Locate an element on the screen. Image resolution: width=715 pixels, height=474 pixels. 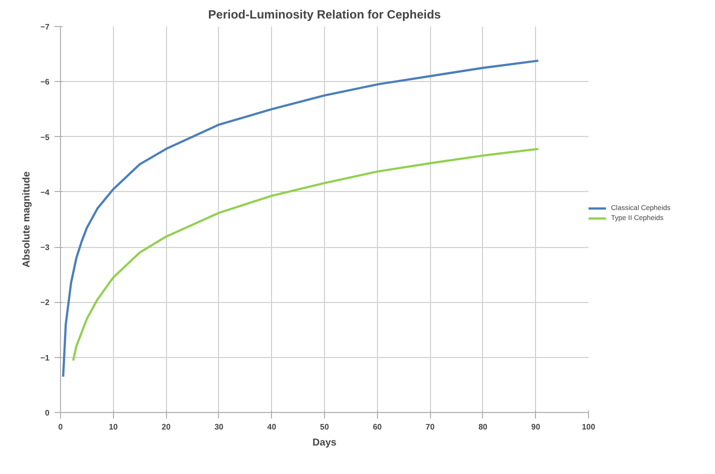
x-tick-label: 10 is located at coordinates (113, 427).